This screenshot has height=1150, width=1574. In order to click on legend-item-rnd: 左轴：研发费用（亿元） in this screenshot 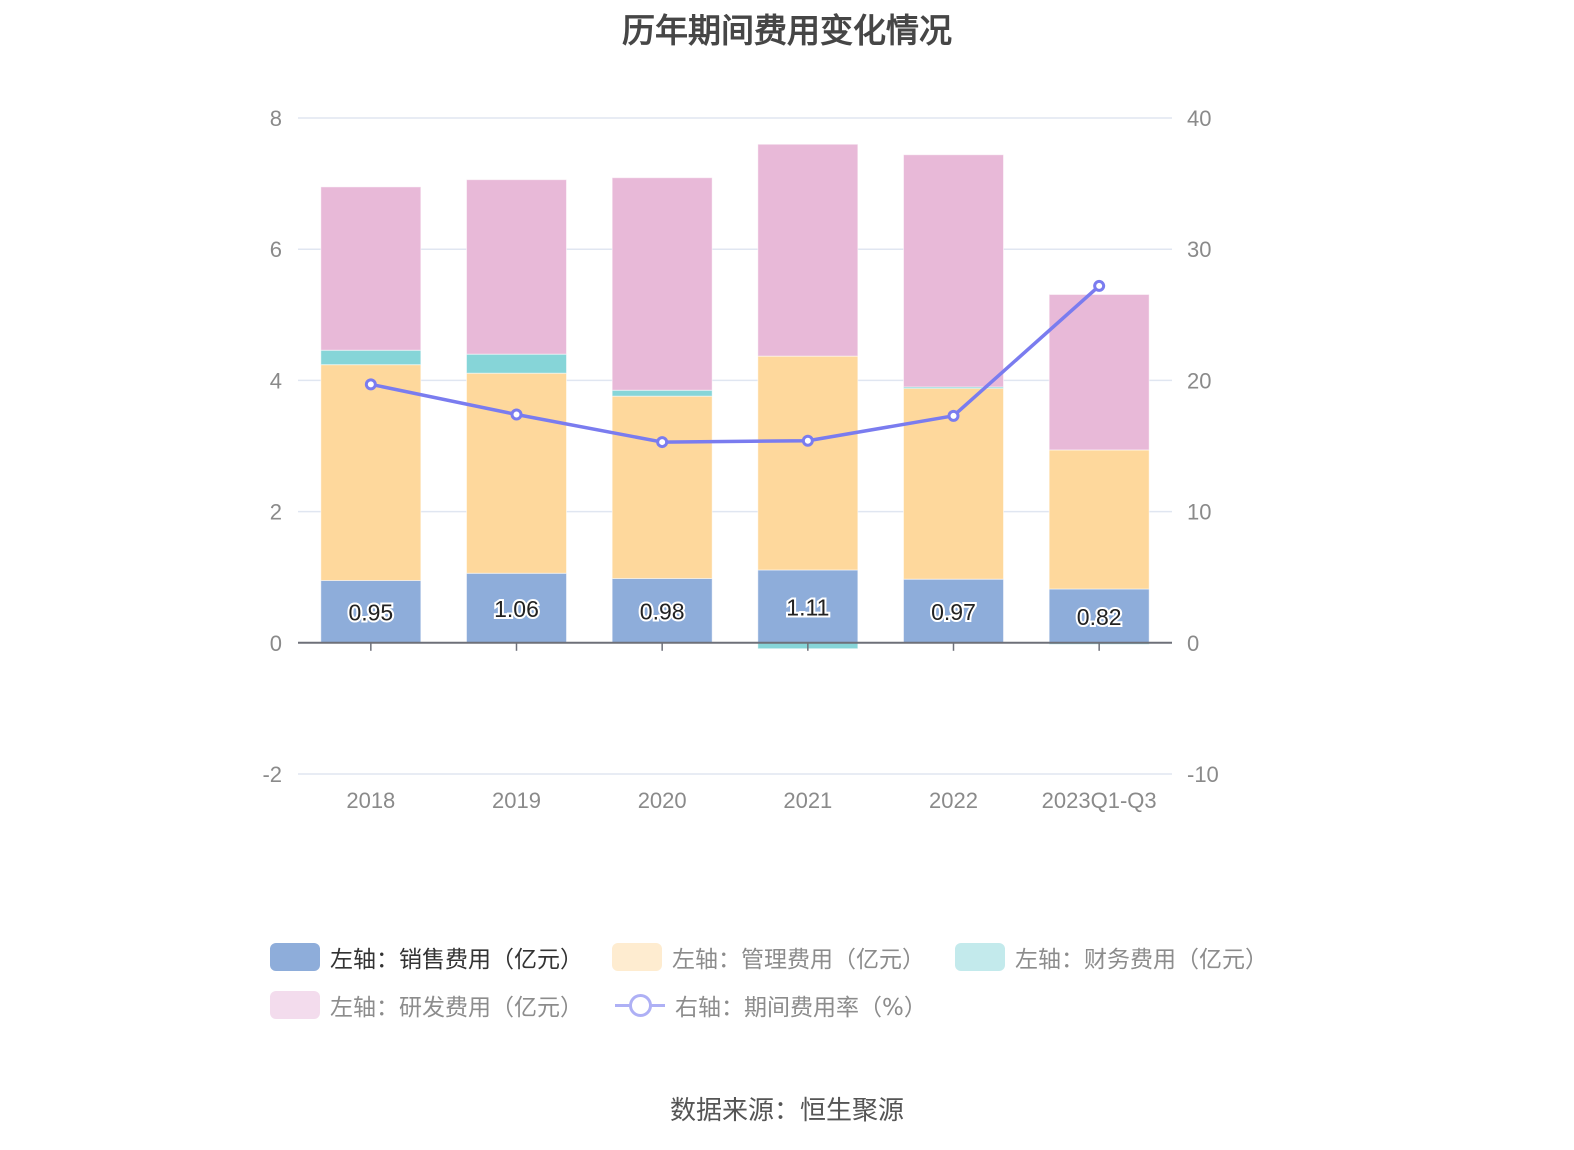, I will do `click(426, 1005)`.